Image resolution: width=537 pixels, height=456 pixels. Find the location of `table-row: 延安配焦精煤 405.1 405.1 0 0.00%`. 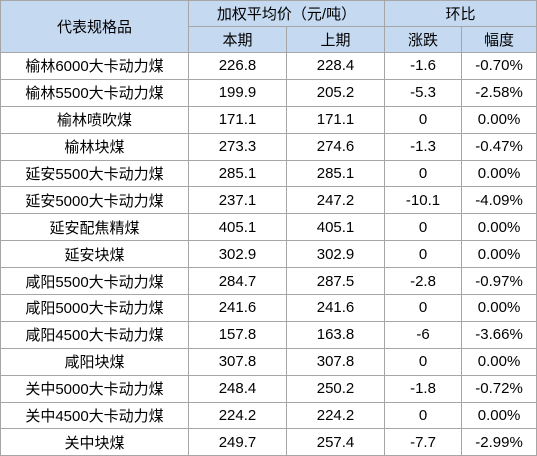

table-row: 延安配焦精煤 405.1 405.1 0 0.00% is located at coordinates (268, 227).